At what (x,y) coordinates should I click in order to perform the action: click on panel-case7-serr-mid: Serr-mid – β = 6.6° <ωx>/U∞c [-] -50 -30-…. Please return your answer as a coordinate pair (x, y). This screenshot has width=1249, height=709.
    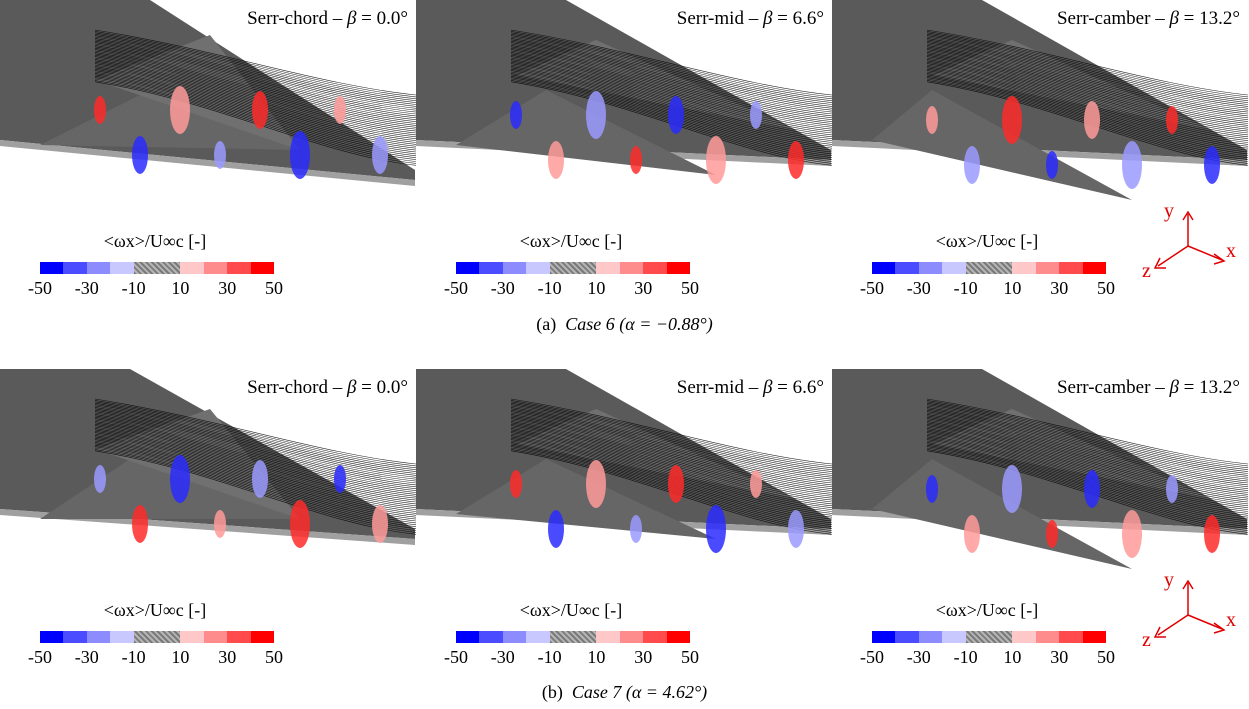
    Looking at the image, I should click on (624, 518).